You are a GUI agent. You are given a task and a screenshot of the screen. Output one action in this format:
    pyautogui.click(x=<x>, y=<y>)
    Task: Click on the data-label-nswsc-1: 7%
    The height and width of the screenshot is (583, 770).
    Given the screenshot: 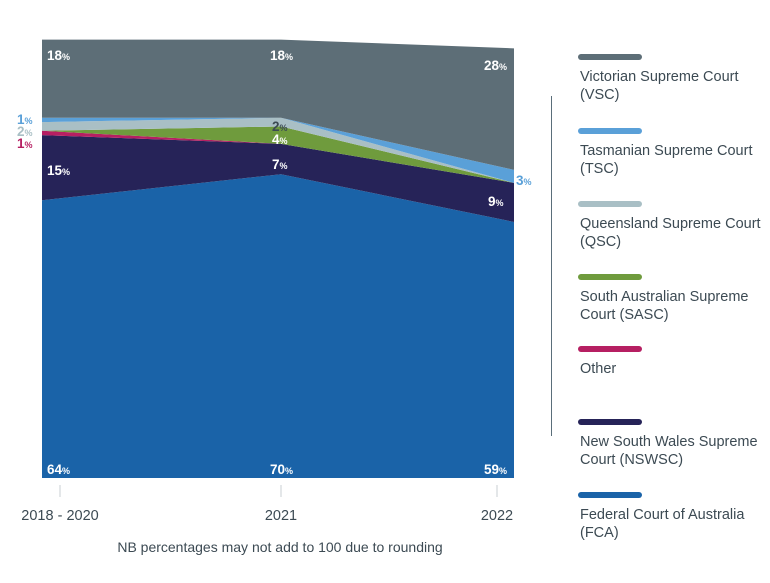 What is the action you would take?
    pyautogui.click(x=280, y=164)
    